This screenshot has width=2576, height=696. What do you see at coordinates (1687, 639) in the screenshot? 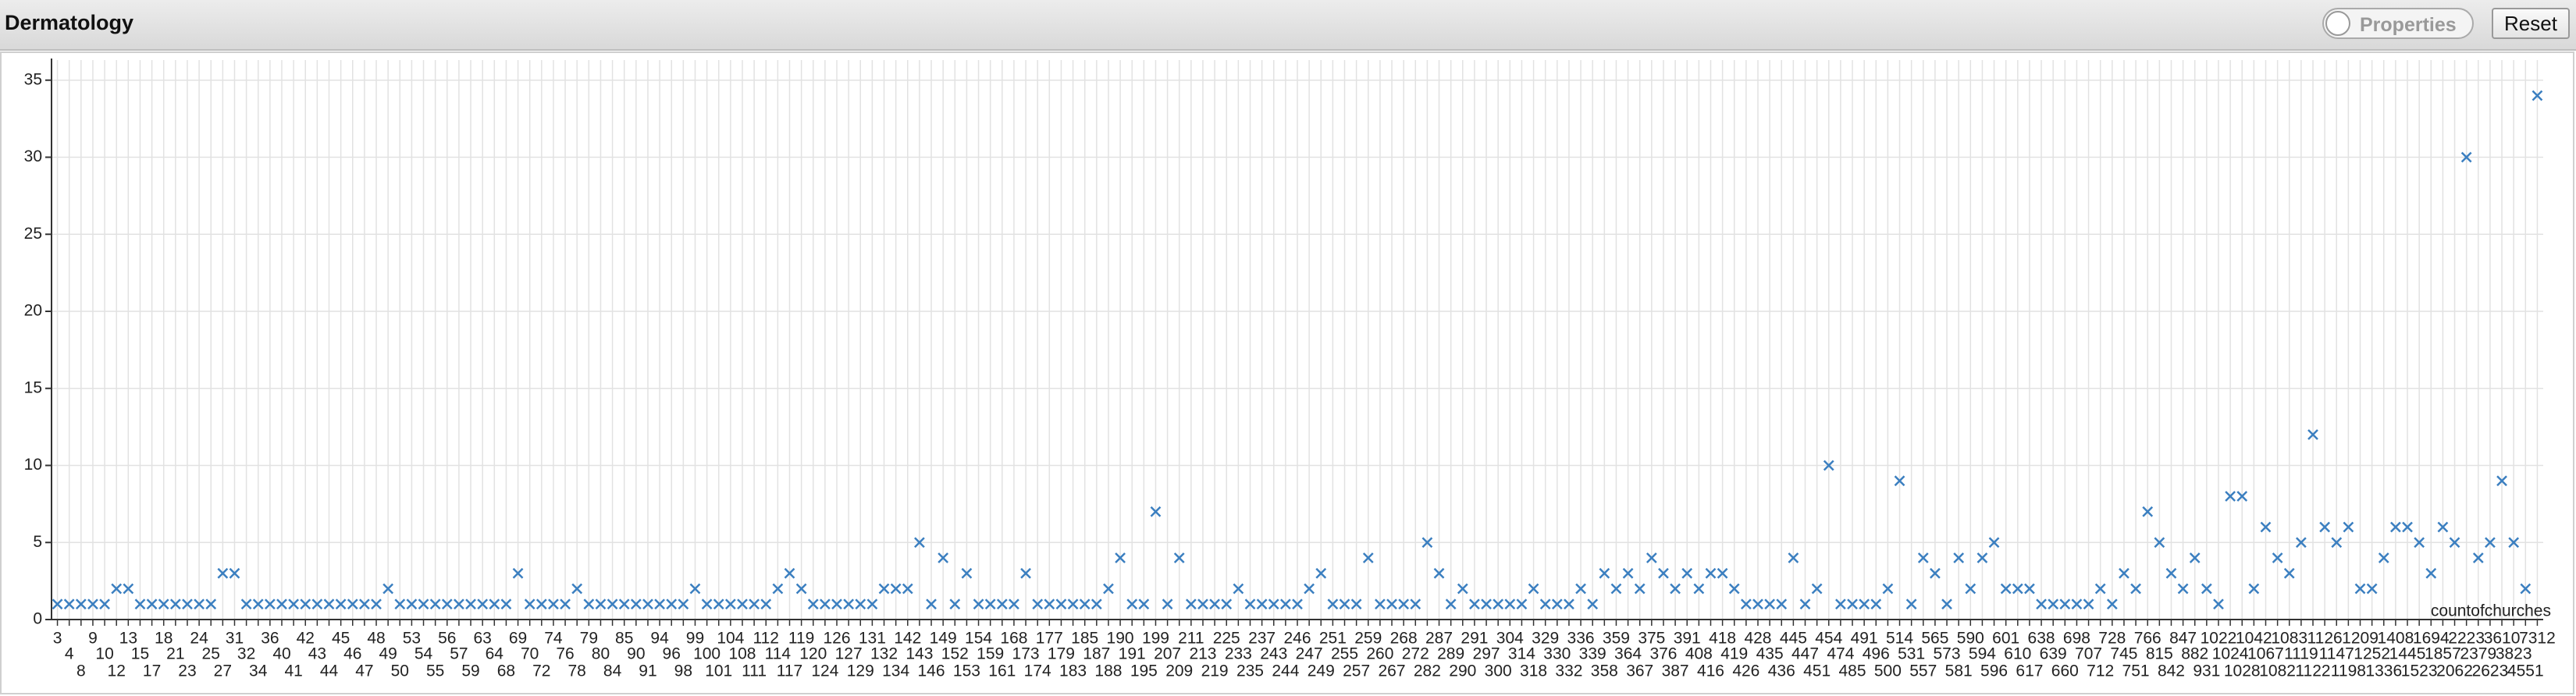
I see `x-tick-label: 391` at bounding box center [1687, 639].